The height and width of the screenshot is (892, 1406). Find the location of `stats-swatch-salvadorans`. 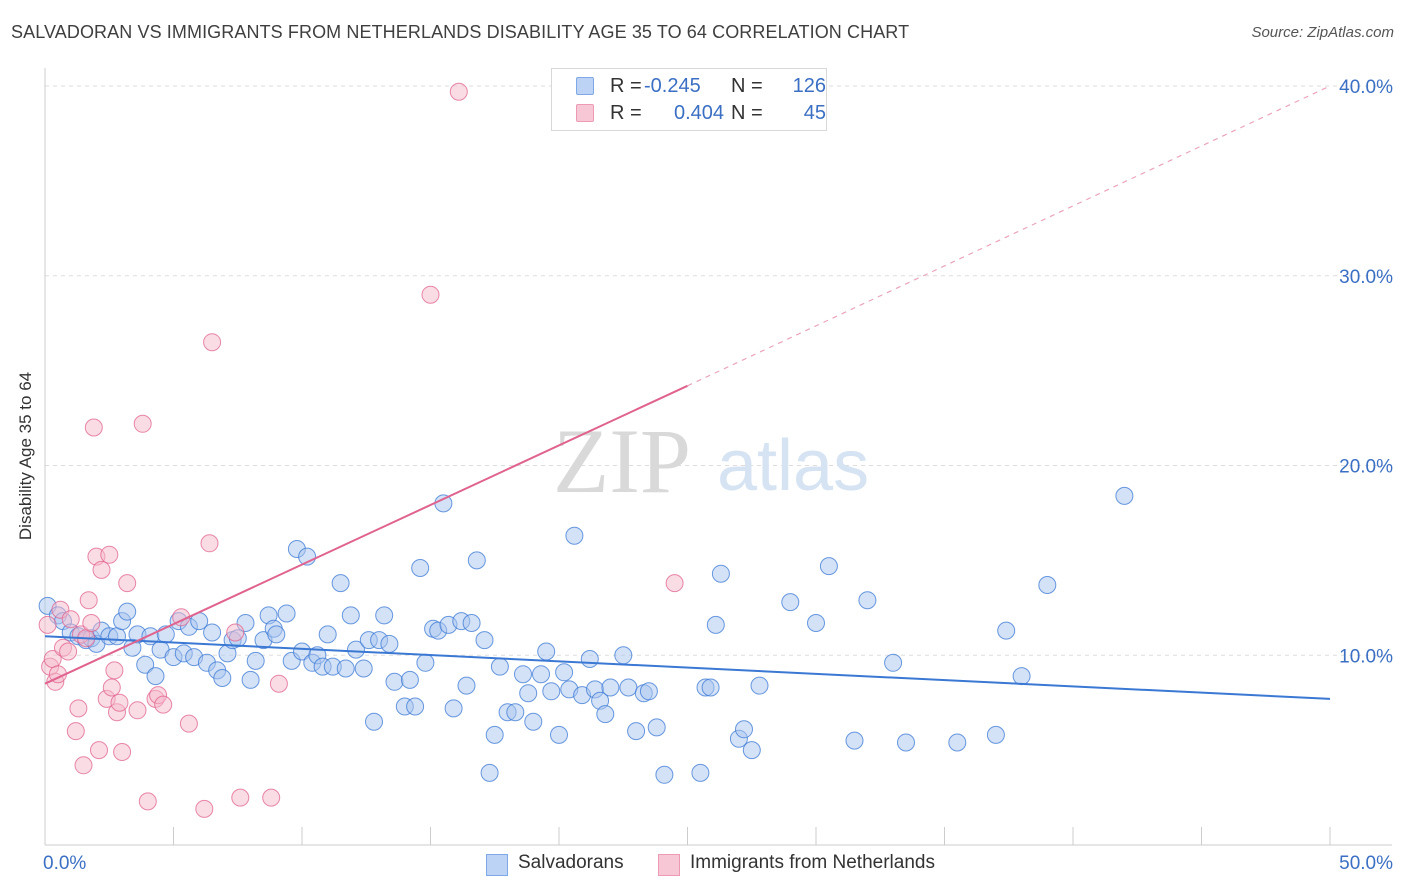

stats-swatch-salvadorans is located at coordinates (585, 86).